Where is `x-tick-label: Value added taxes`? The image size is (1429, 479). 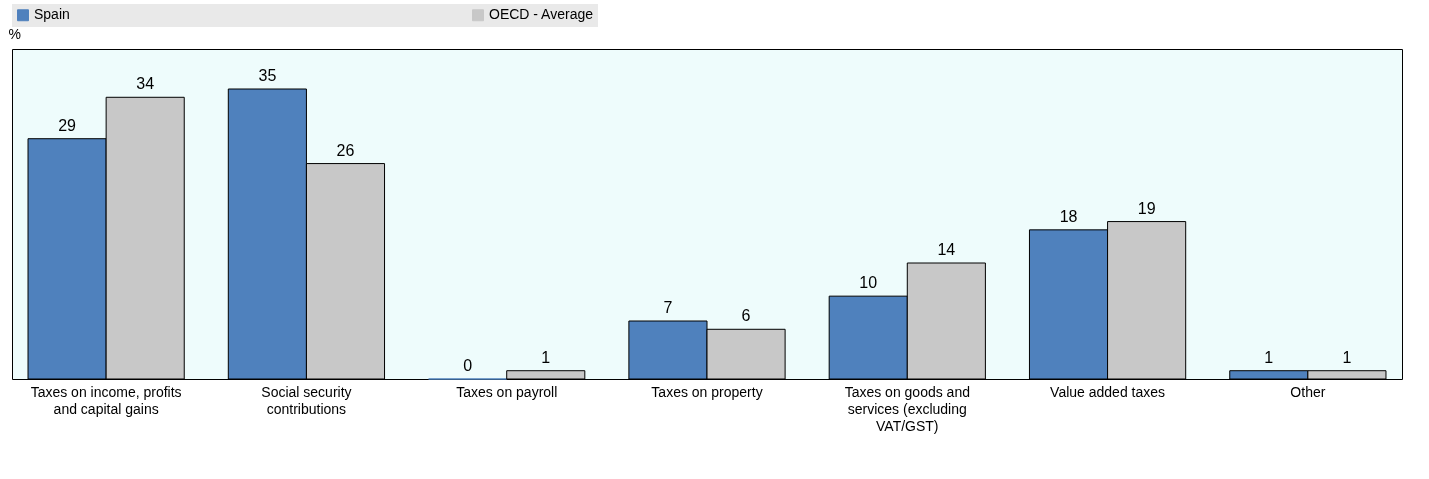
x-tick-label: Value added taxes is located at coordinates (1108, 391).